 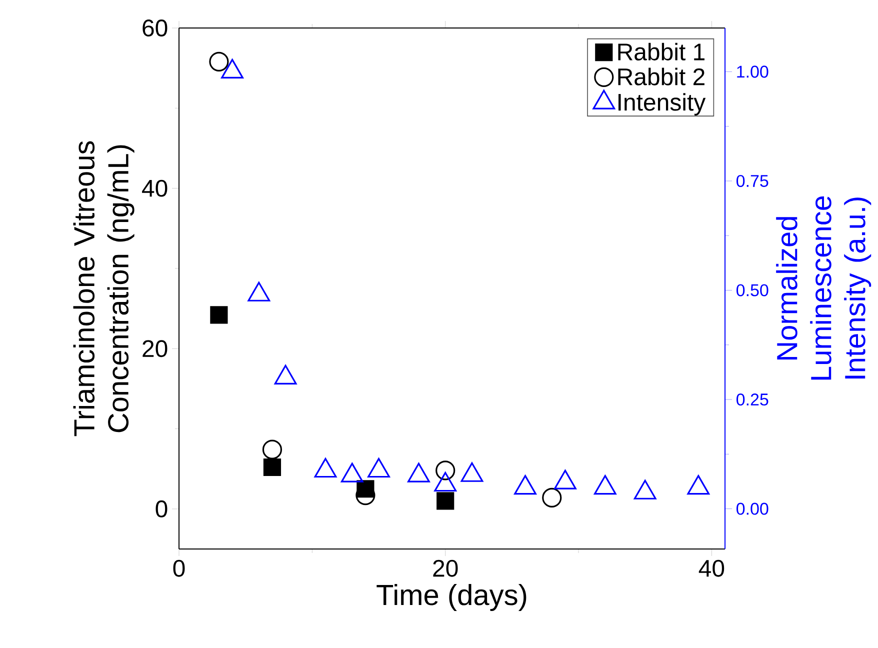 What do you see at coordinates (752, 399) in the screenshot?
I see `y2-tick-label: 0.25` at bounding box center [752, 399].